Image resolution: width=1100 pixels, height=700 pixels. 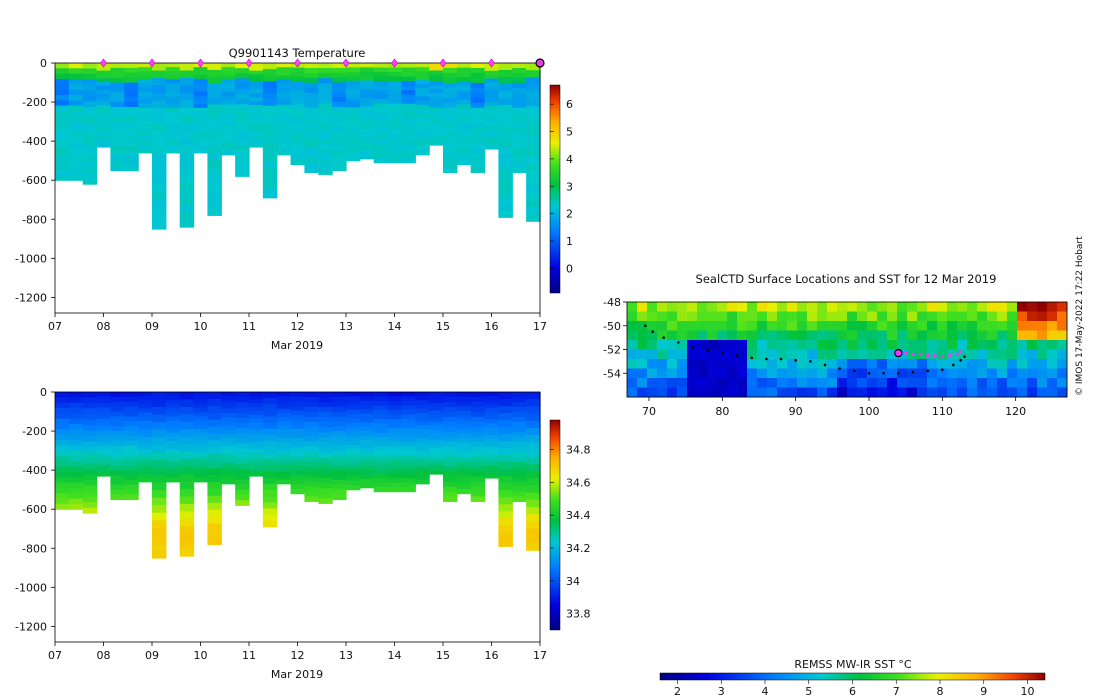 What do you see at coordinates (34, 509) in the screenshot?
I see `y-tick-label: -600` at bounding box center [34, 509].